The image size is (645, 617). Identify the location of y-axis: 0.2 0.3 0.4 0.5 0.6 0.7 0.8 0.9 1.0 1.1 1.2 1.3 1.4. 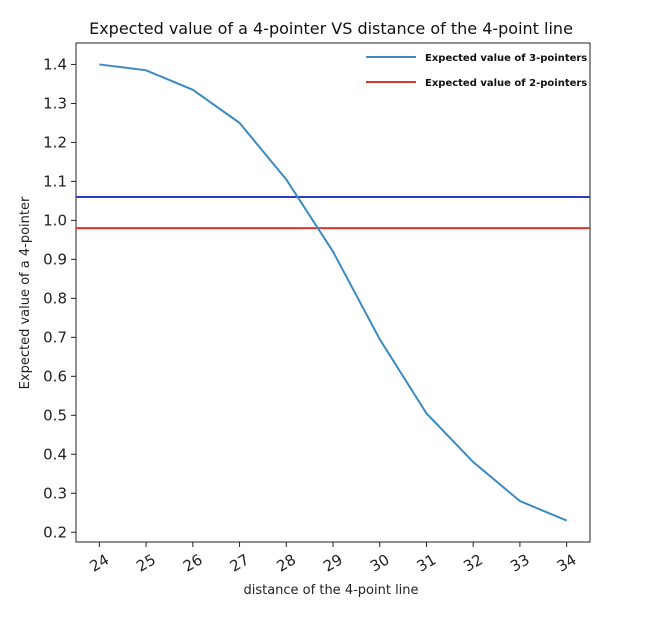
(59, 298).